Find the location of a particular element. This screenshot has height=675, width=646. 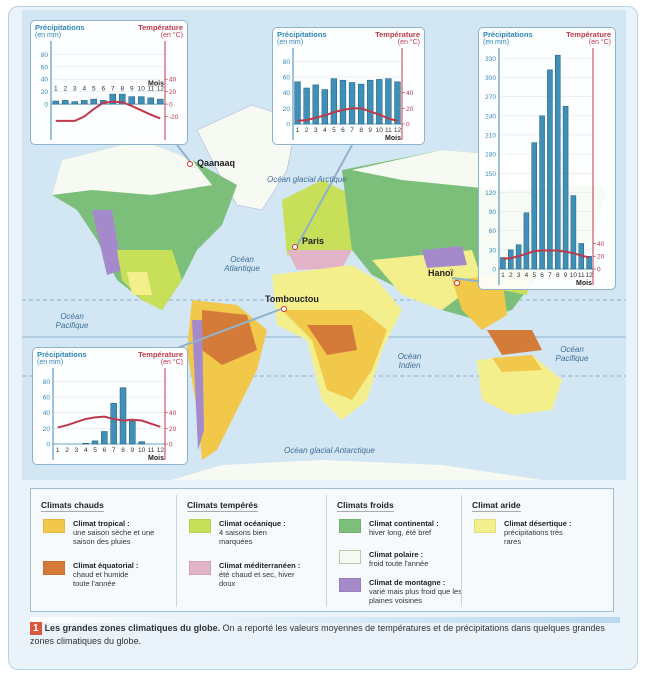

caption-title: Les grandes zones climatiques du globe. is located at coordinates (132, 628).